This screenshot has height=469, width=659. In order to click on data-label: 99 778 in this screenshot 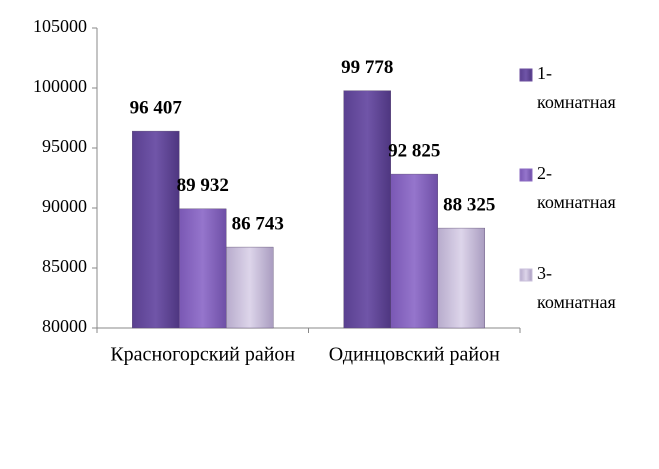, I will do `click(367, 67)`.